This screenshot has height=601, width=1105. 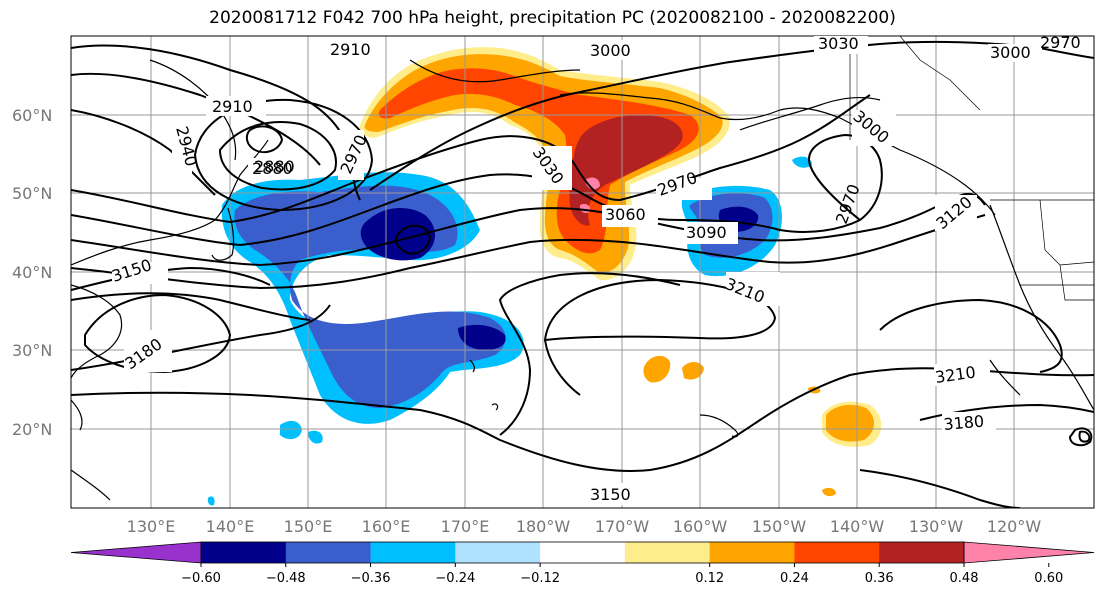 I want to click on lon-label: 140°W, so click(x=857, y=526).